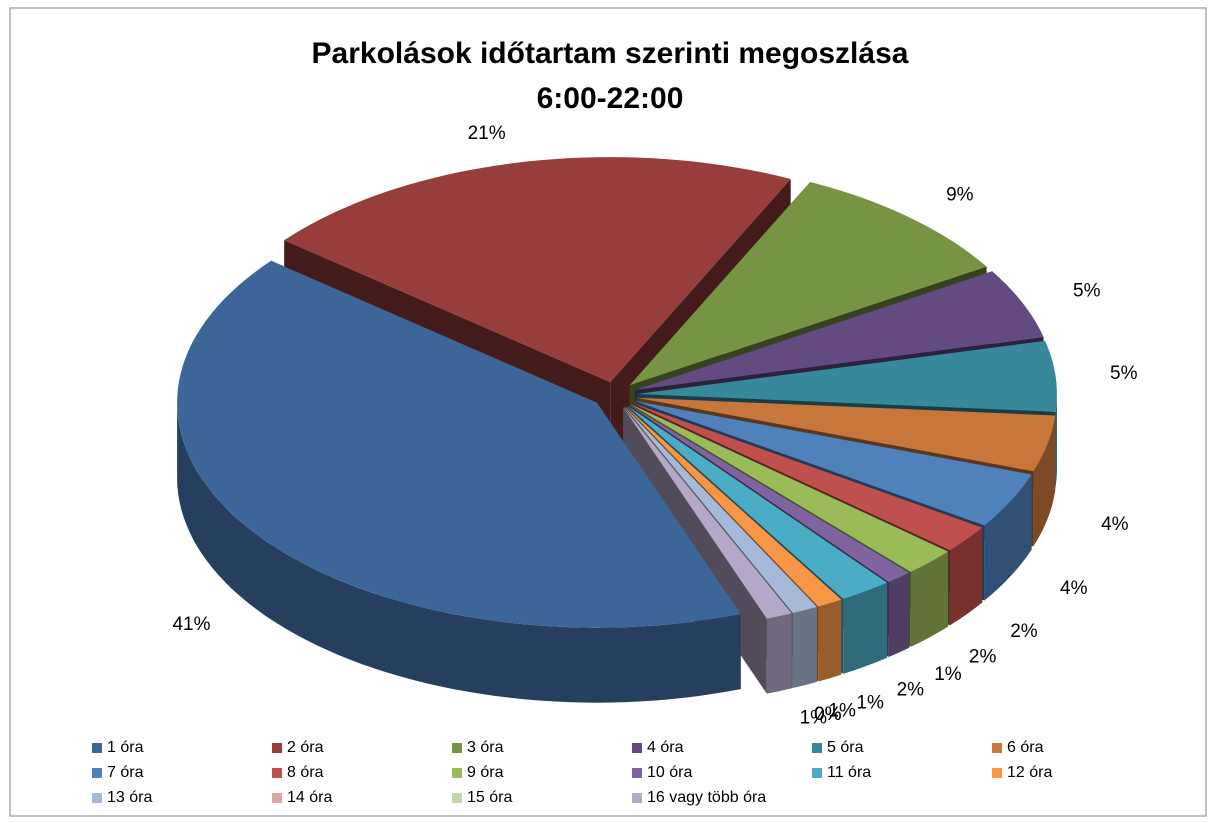  What do you see at coordinates (960, 195) in the screenshot?
I see `data-label: 9%` at bounding box center [960, 195].